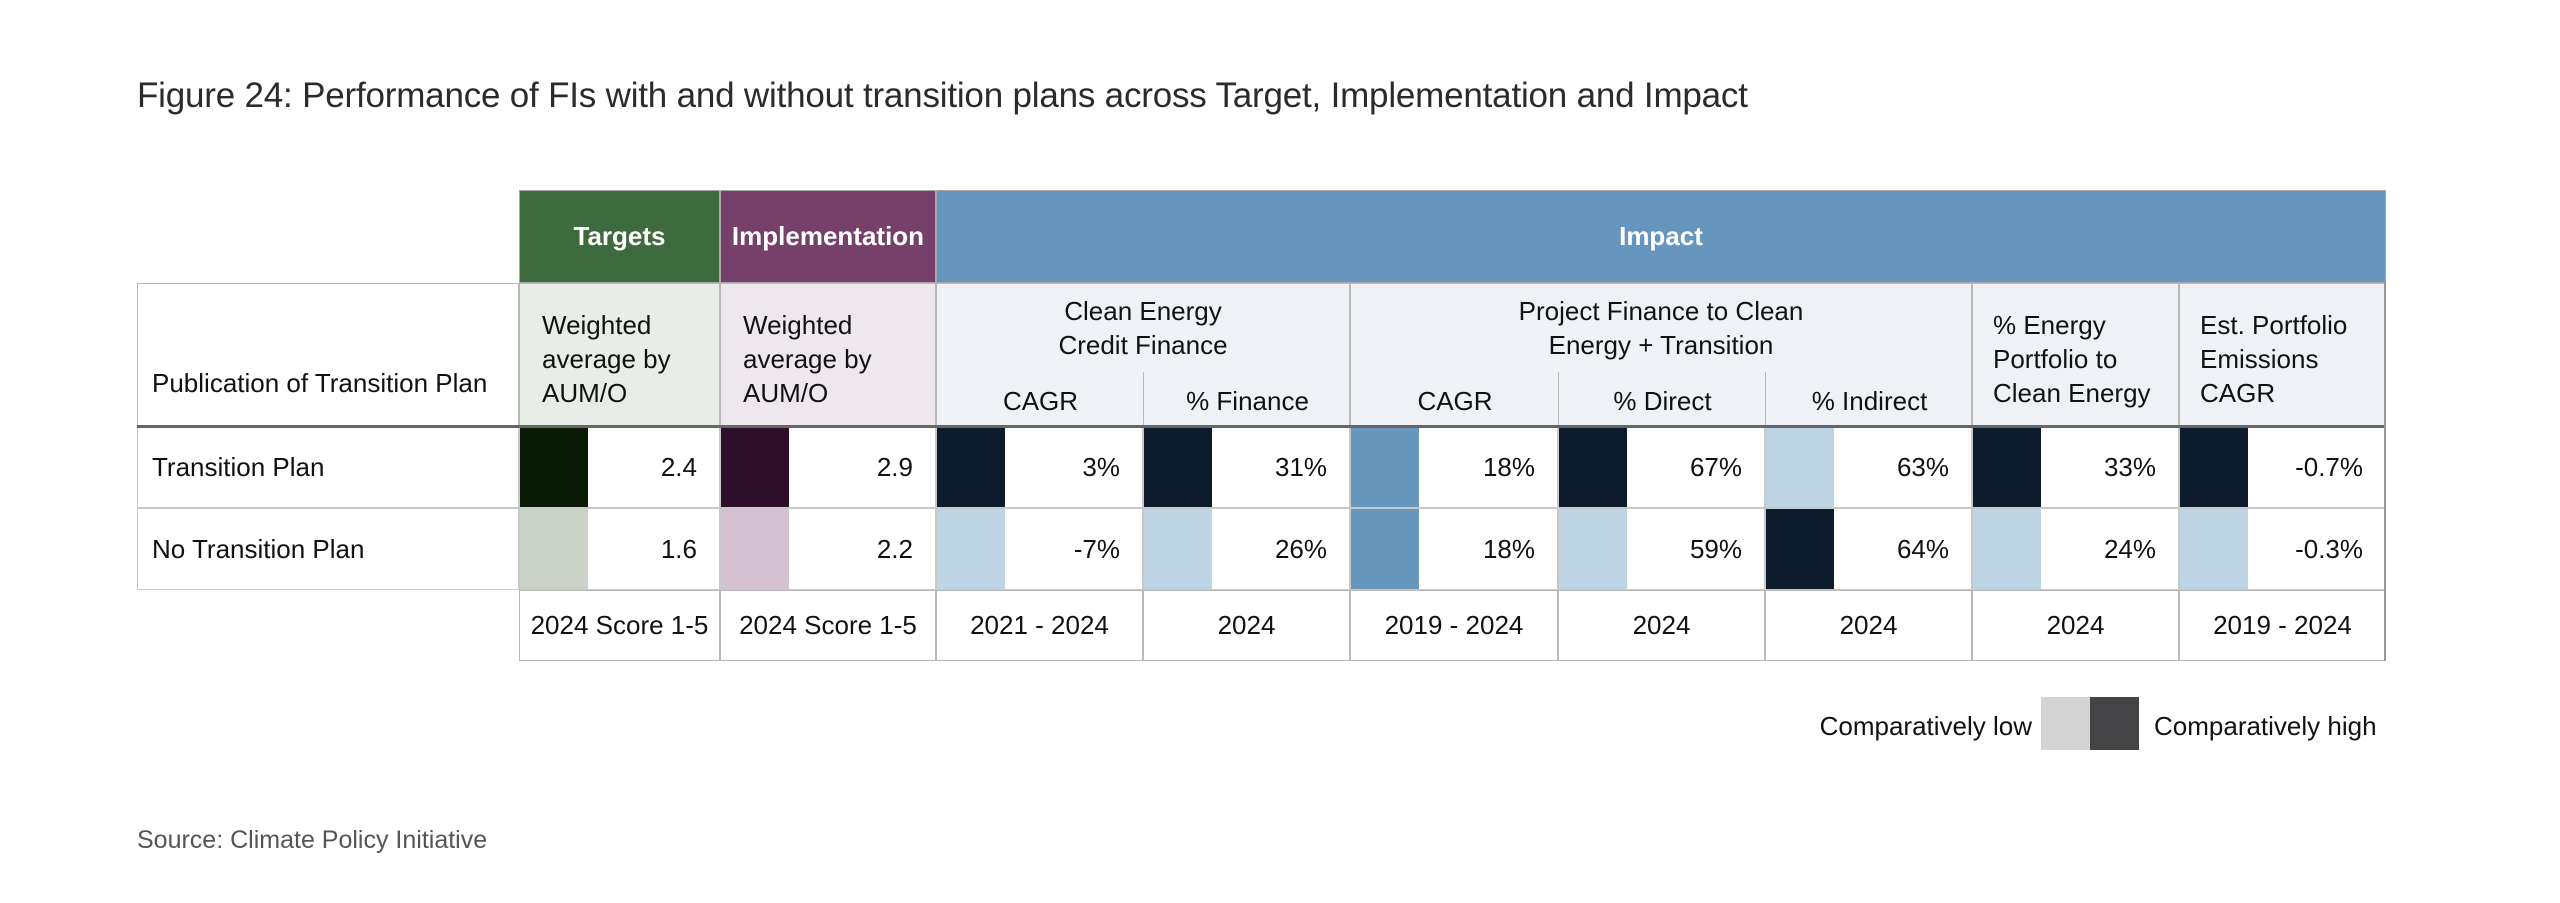 Image resolution: width=2560 pixels, height=903 pixels. Describe the element at coordinates (2129, 467) in the screenshot. I see `cell-value: 33%` at that location.